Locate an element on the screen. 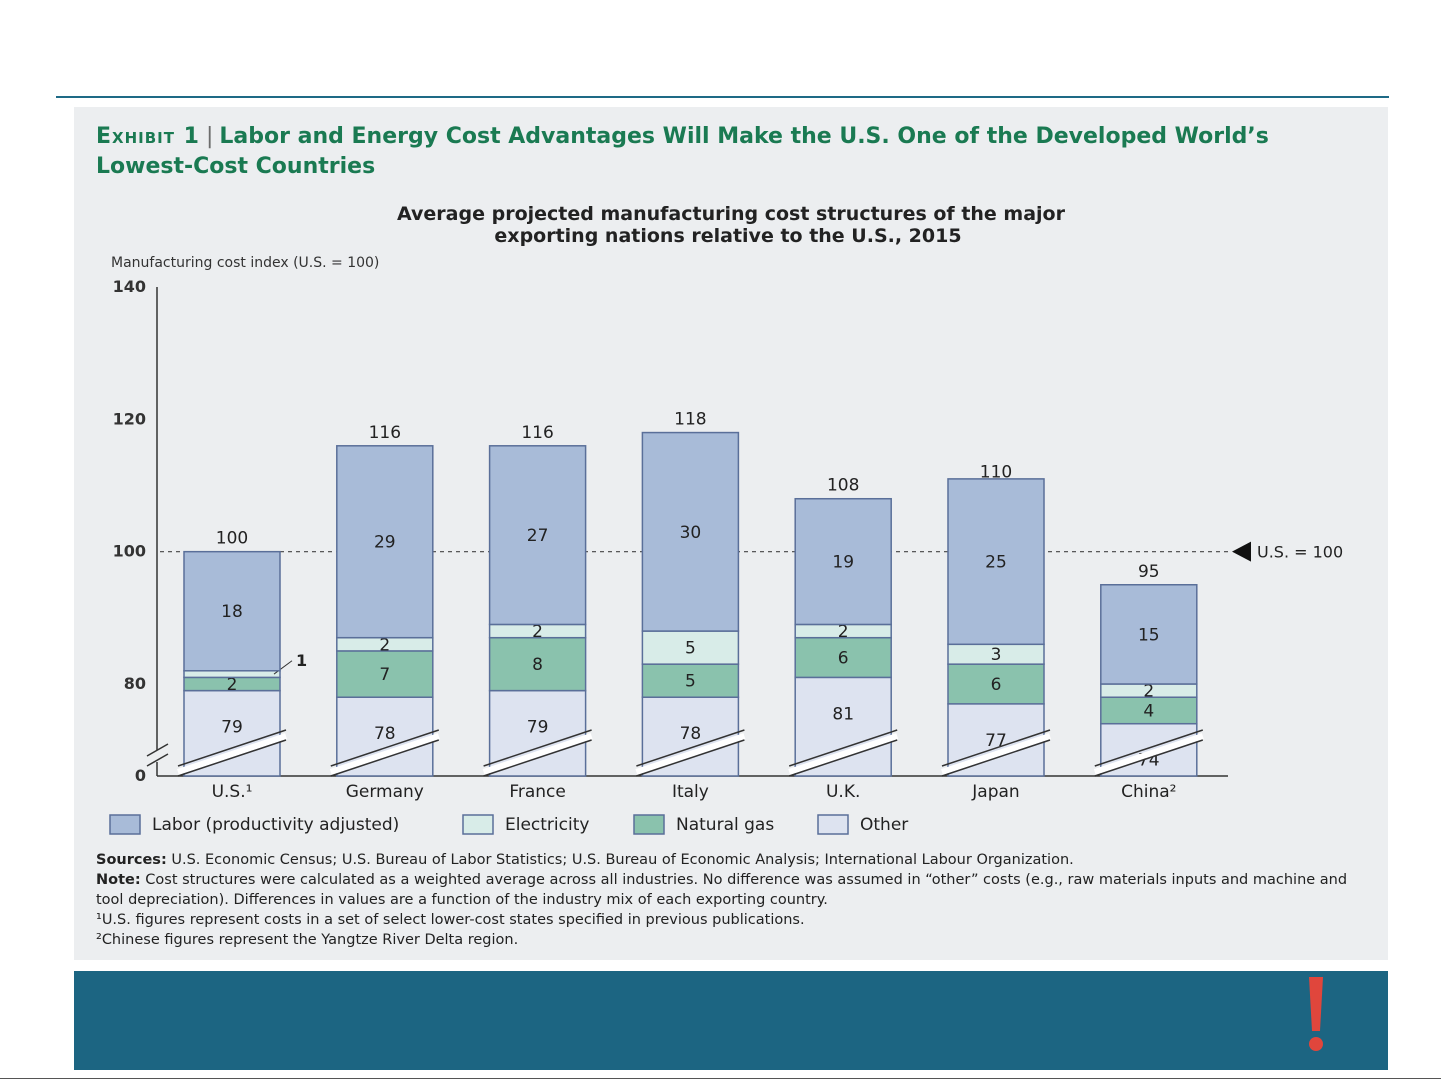 This screenshot has height=1081, width=1441. segment-value-label: 79 is located at coordinates (538, 728).